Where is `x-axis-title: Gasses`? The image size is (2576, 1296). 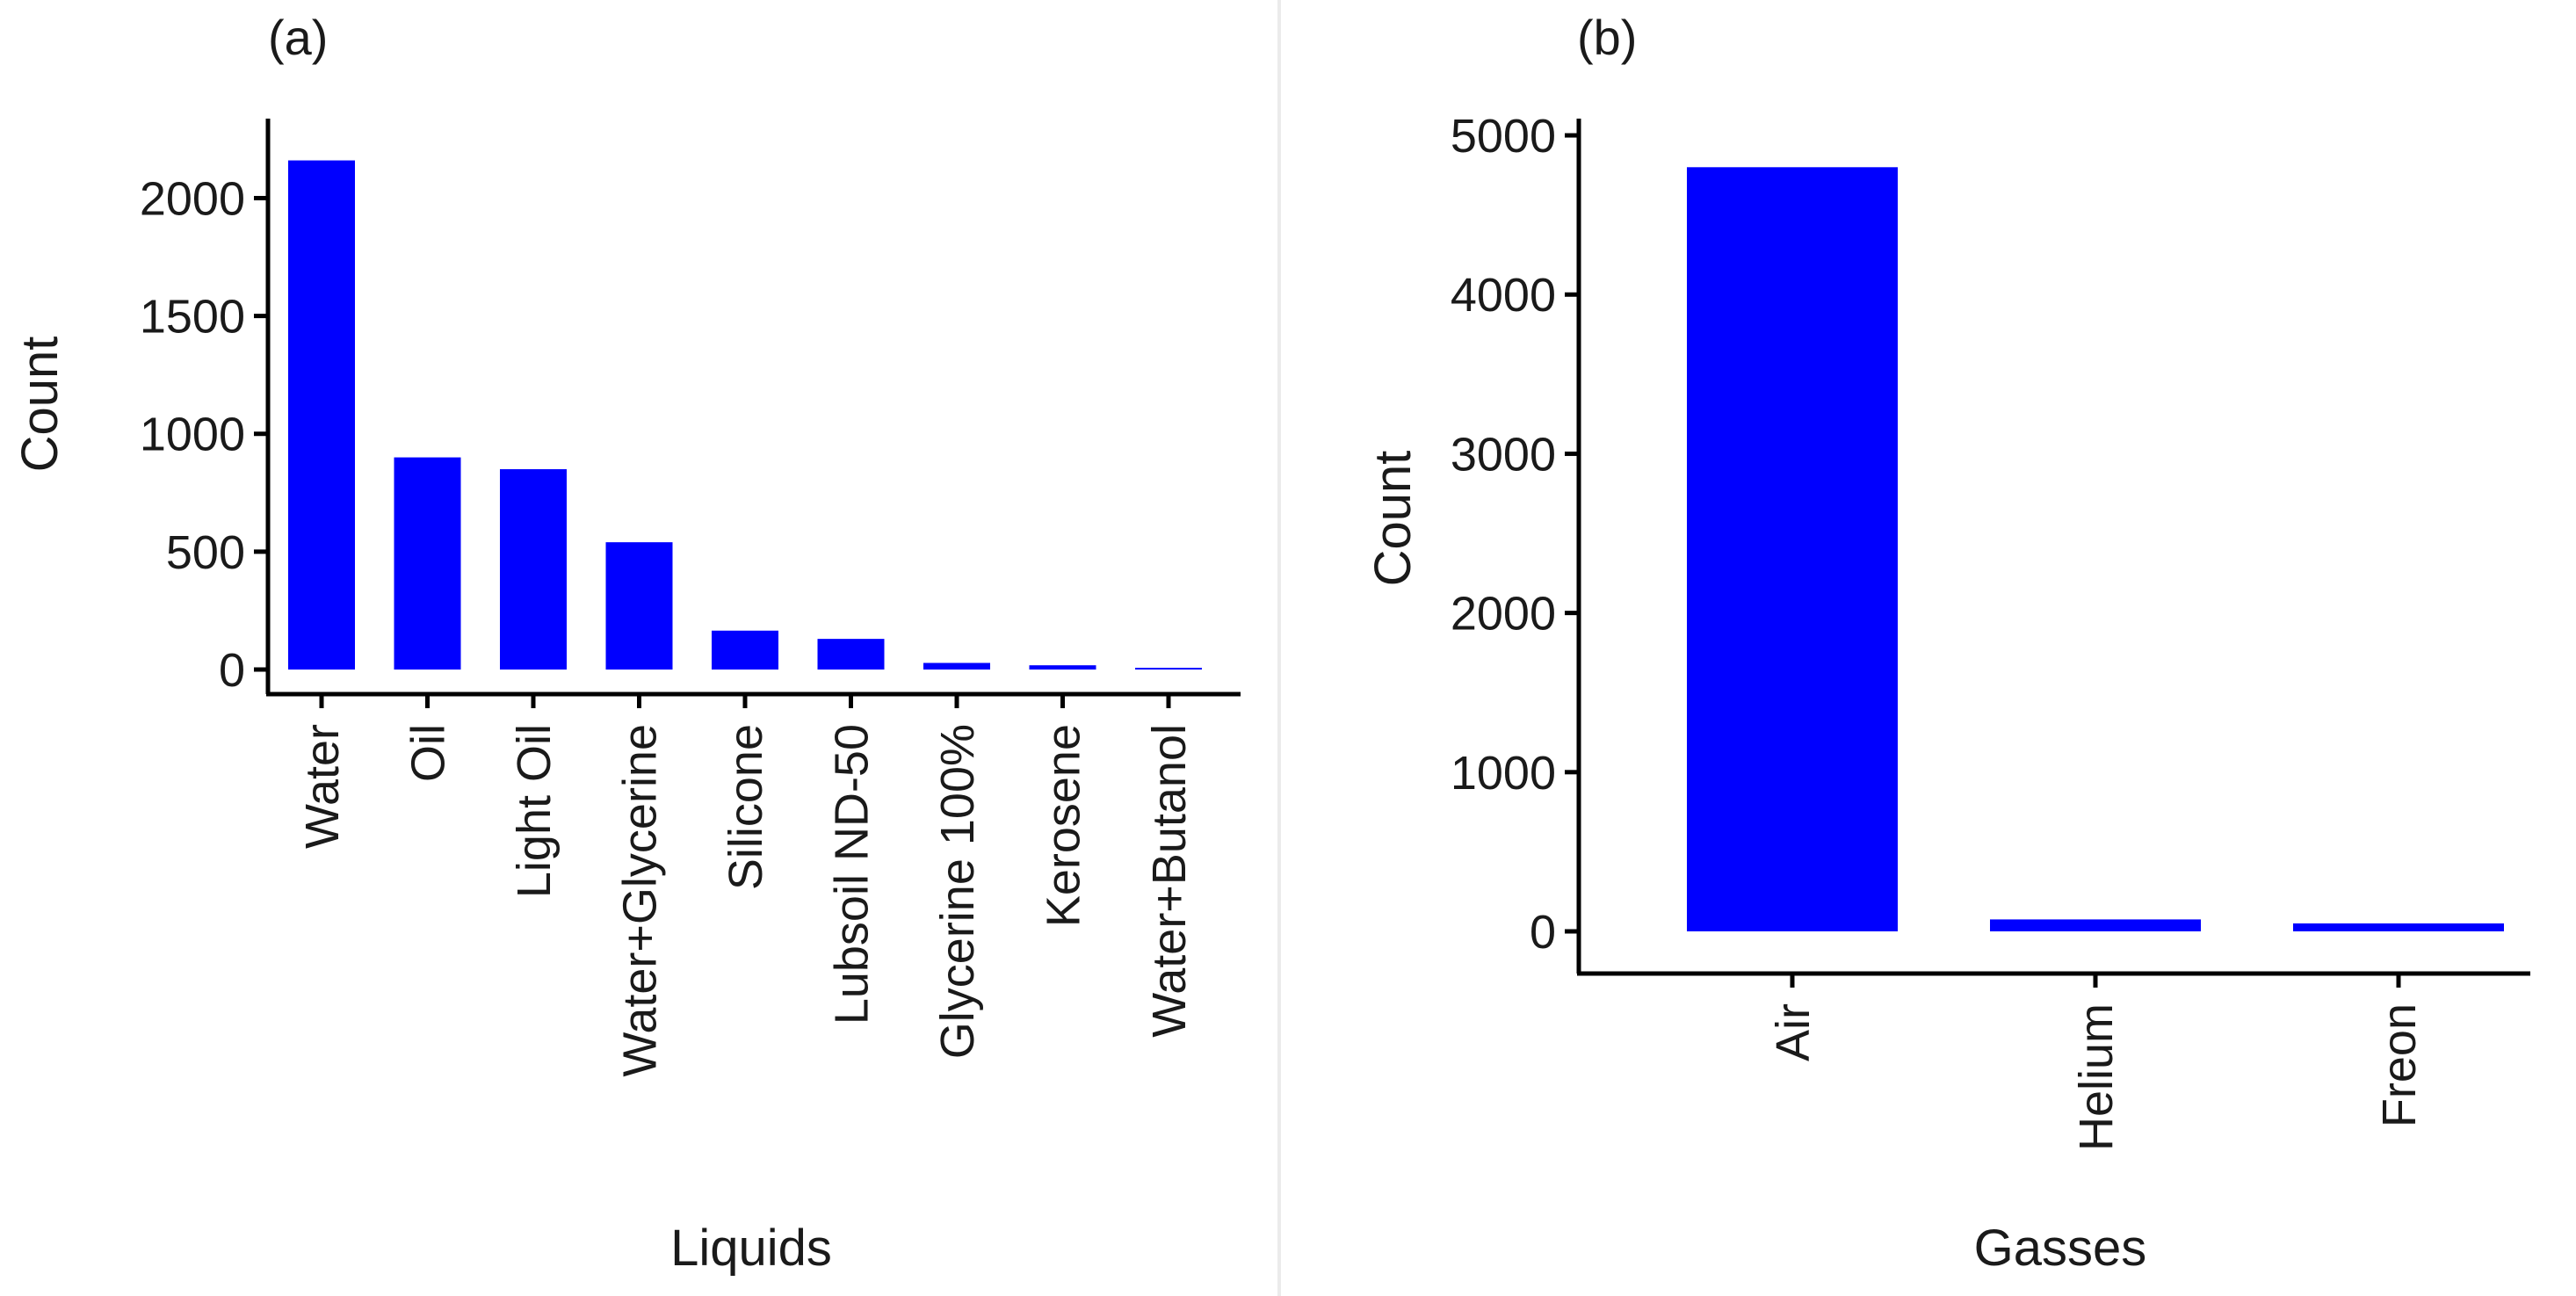
x-axis-title: Gasses is located at coordinates (2060, 1248).